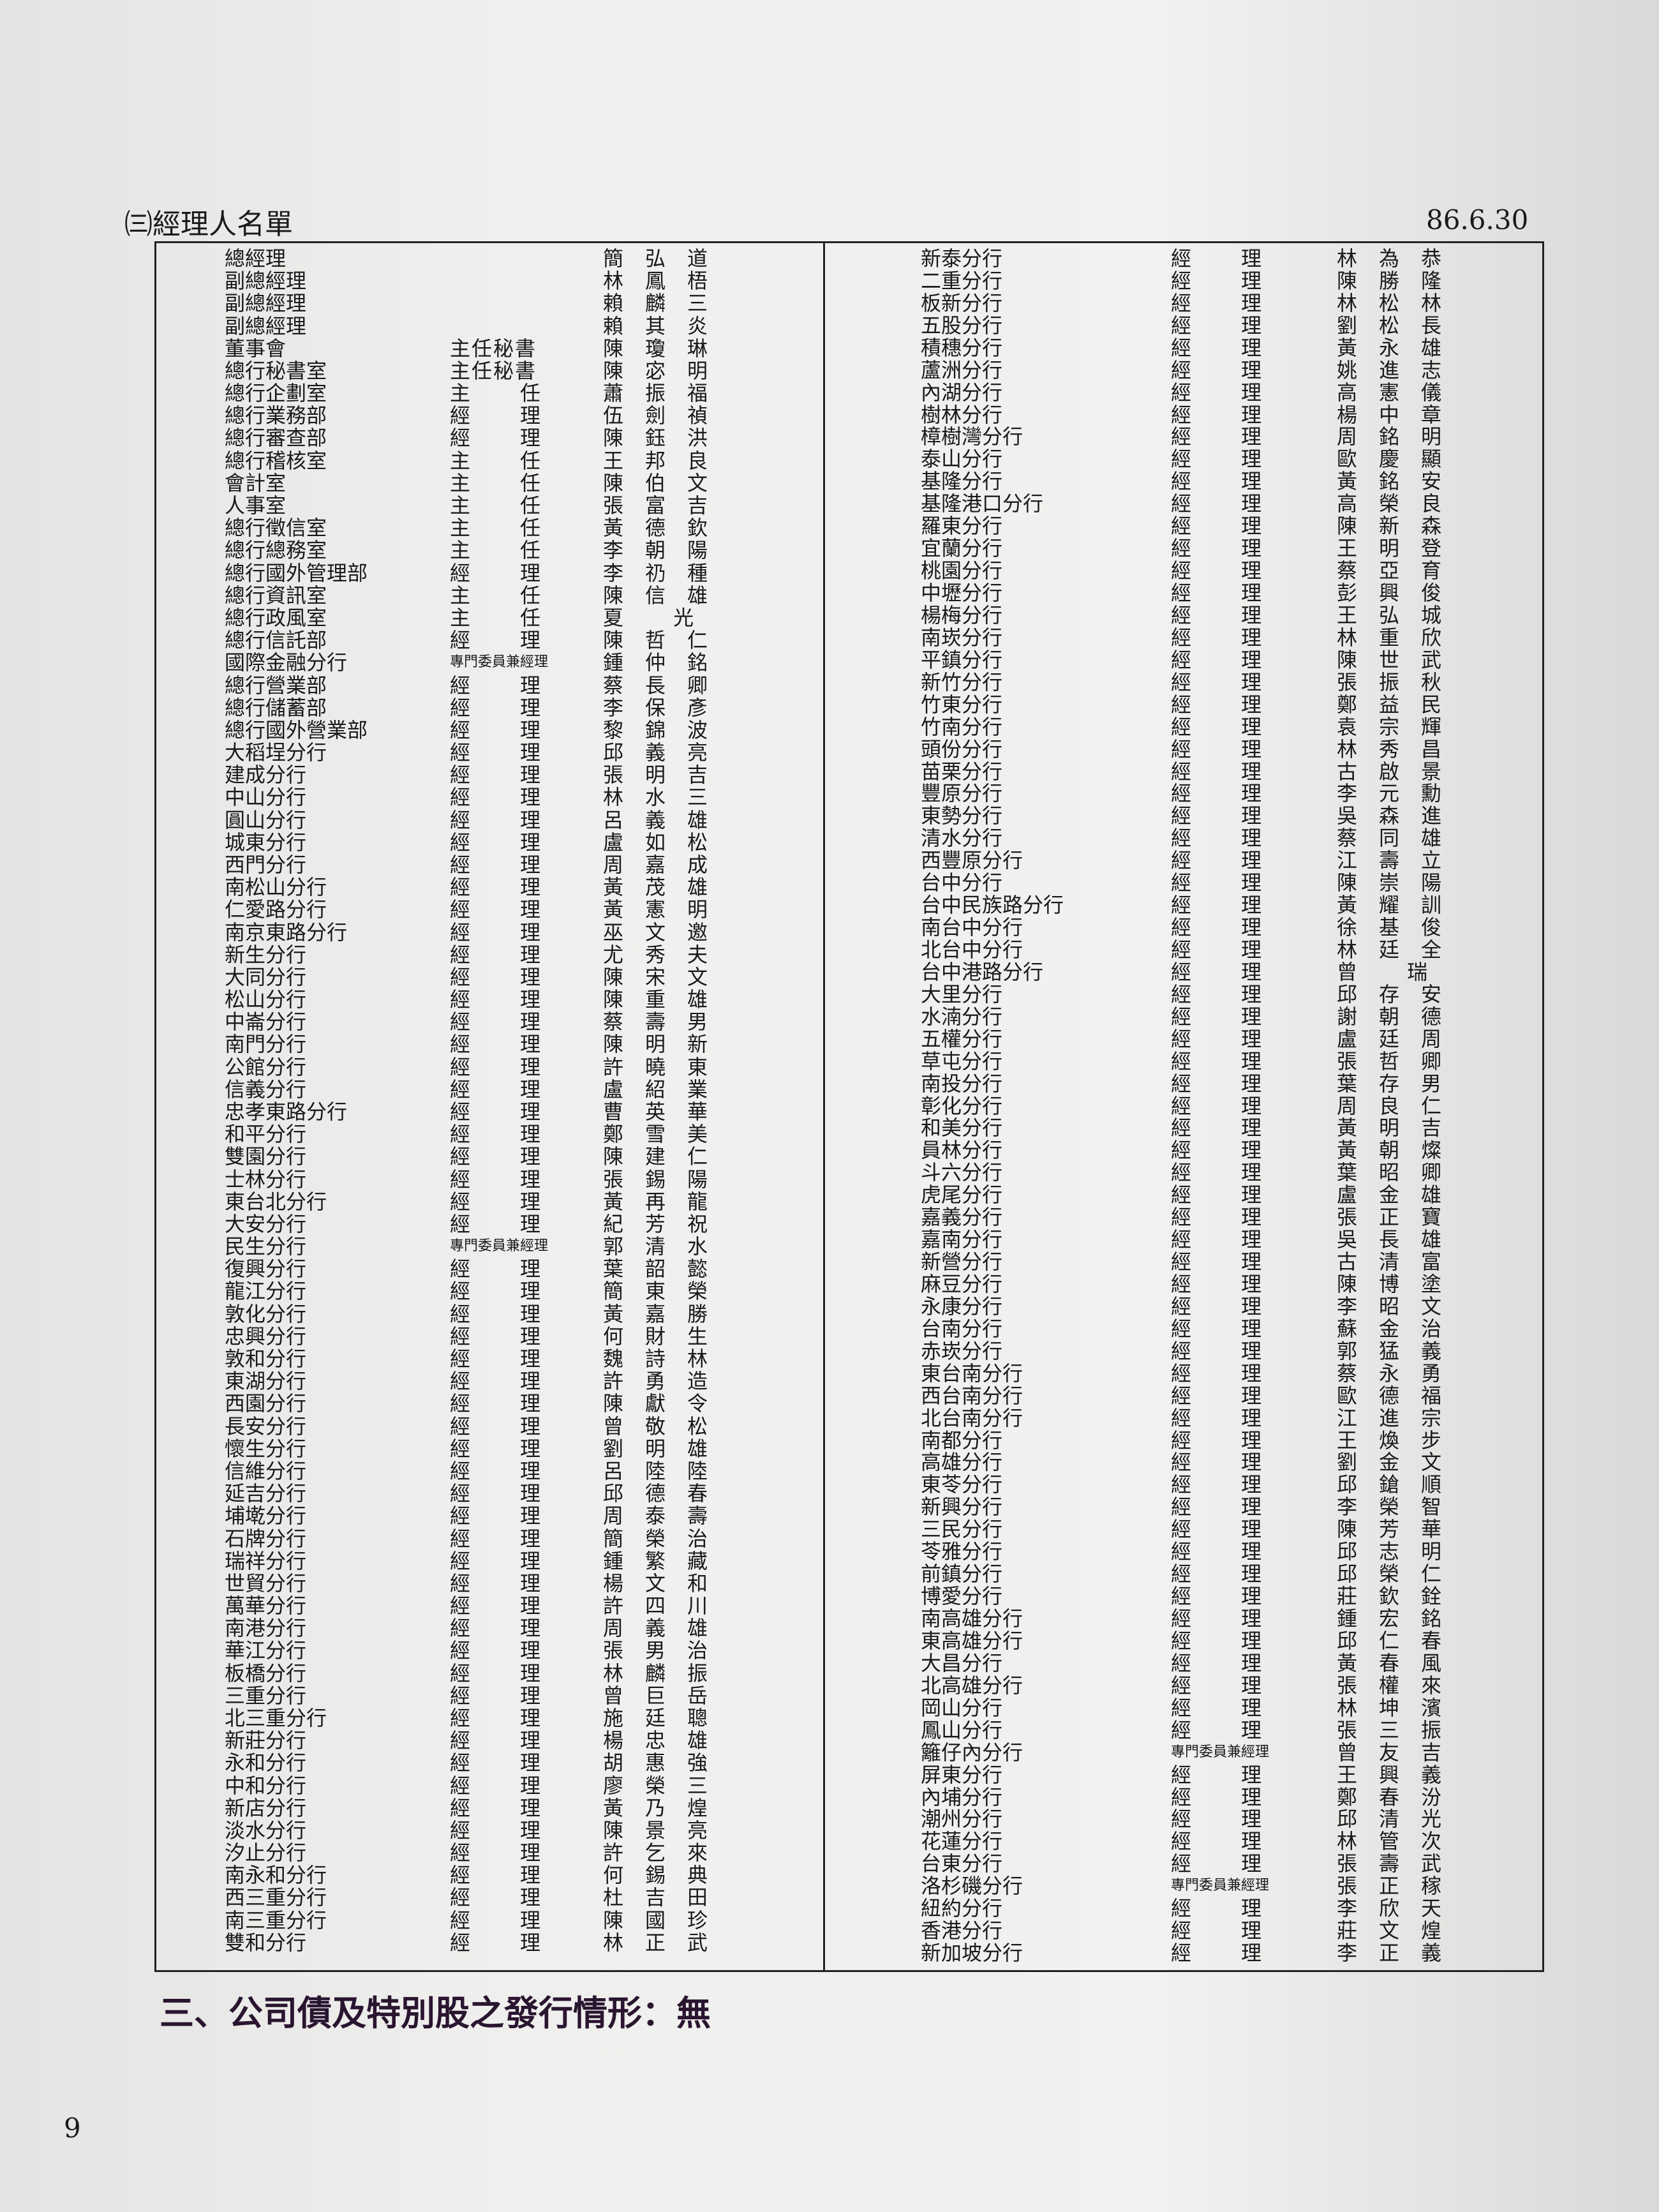  I want to click on name: 歐慶顯, so click(1400, 459).